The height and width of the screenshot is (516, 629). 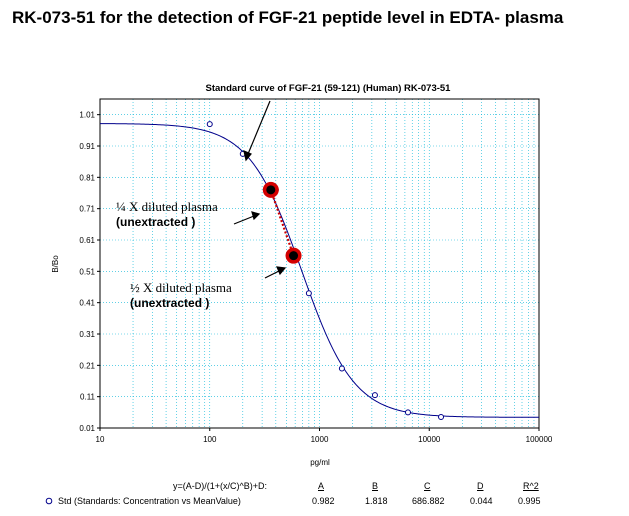 What do you see at coordinates (87, 365) in the screenshot?
I see `y-tick-label: 0.21` at bounding box center [87, 365].